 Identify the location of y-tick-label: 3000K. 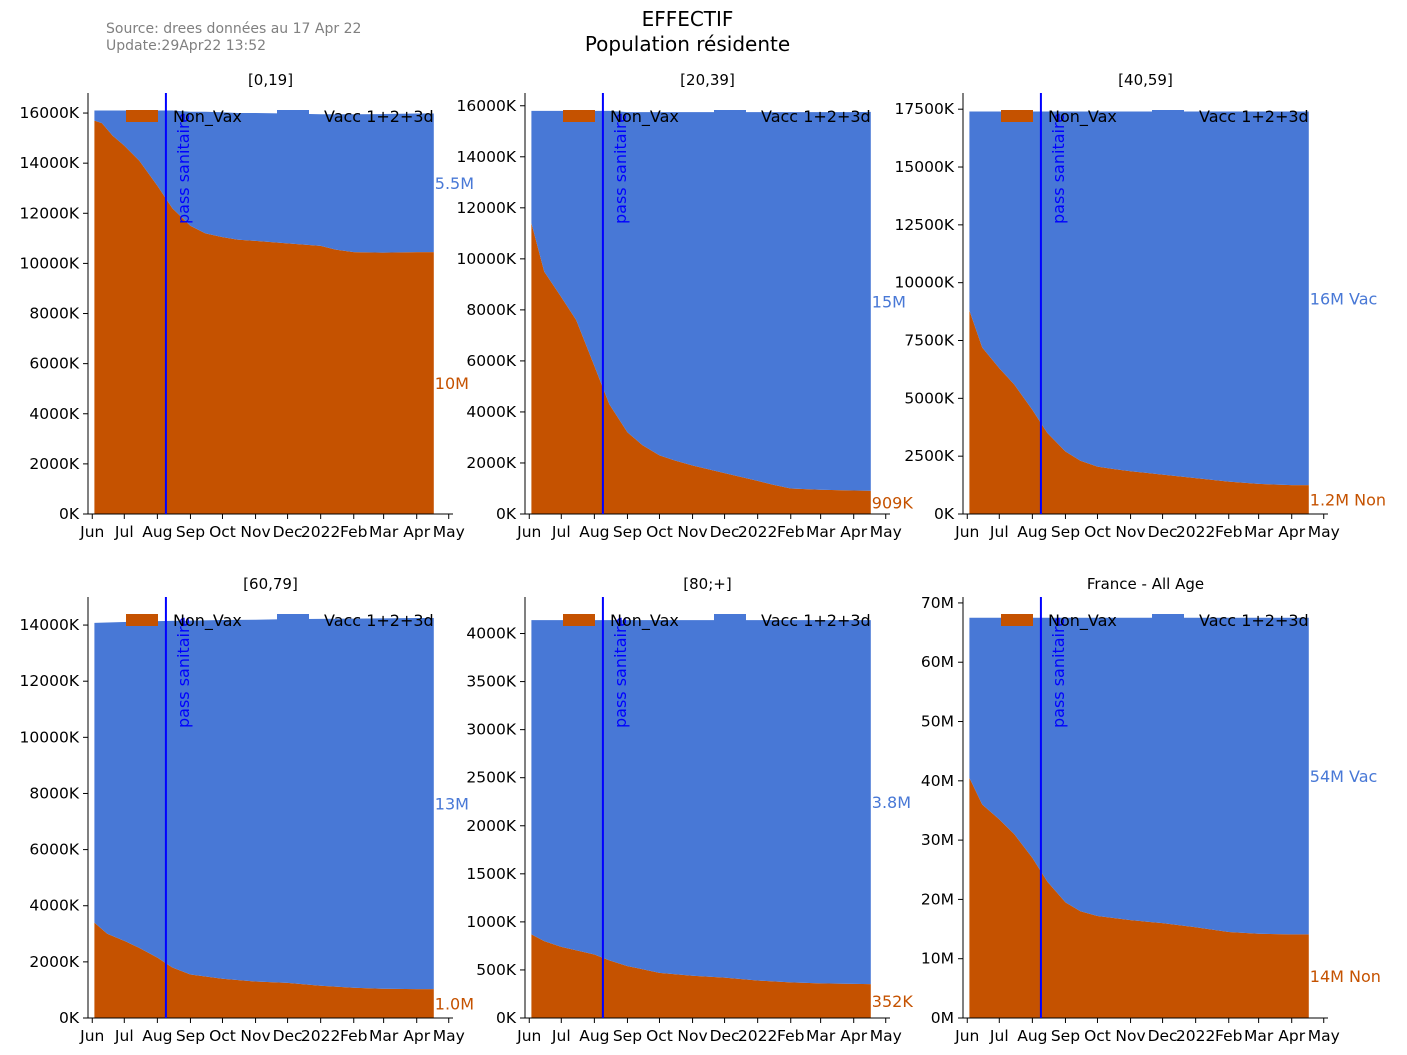
(491, 730).